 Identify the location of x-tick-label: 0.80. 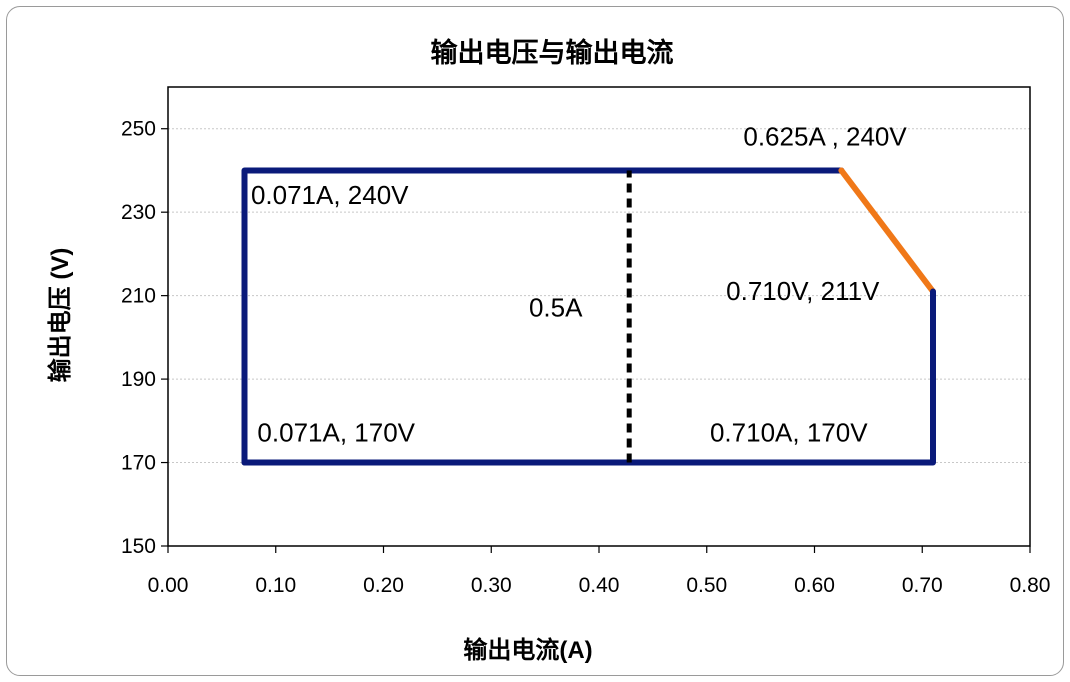
(1030, 585).